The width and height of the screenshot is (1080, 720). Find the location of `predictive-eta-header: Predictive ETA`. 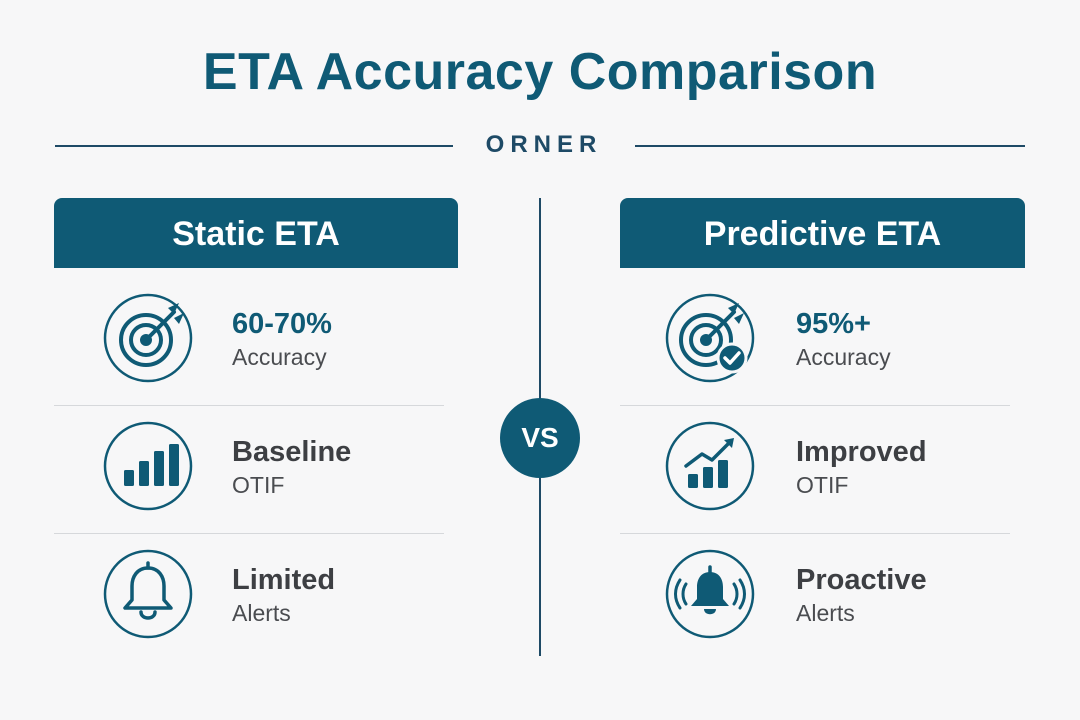

predictive-eta-header: Predictive ETA is located at coordinates (822, 233).